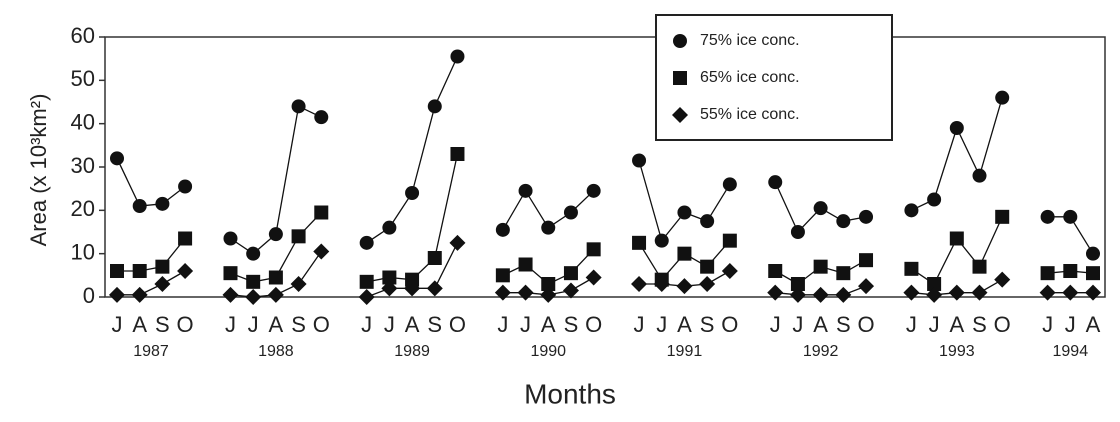 Image resolution: width=1120 pixels, height=422 pixels. What do you see at coordinates (548, 351) in the screenshot?
I see `year-label: 1990` at bounding box center [548, 351].